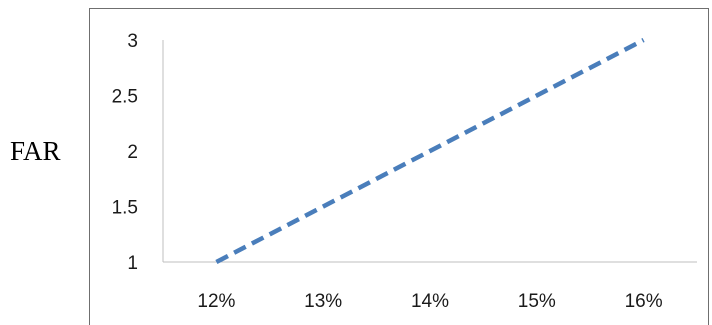 This screenshot has height=325, width=712. What do you see at coordinates (132, 263) in the screenshot?
I see `y-tick-label: 1` at bounding box center [132, 263].